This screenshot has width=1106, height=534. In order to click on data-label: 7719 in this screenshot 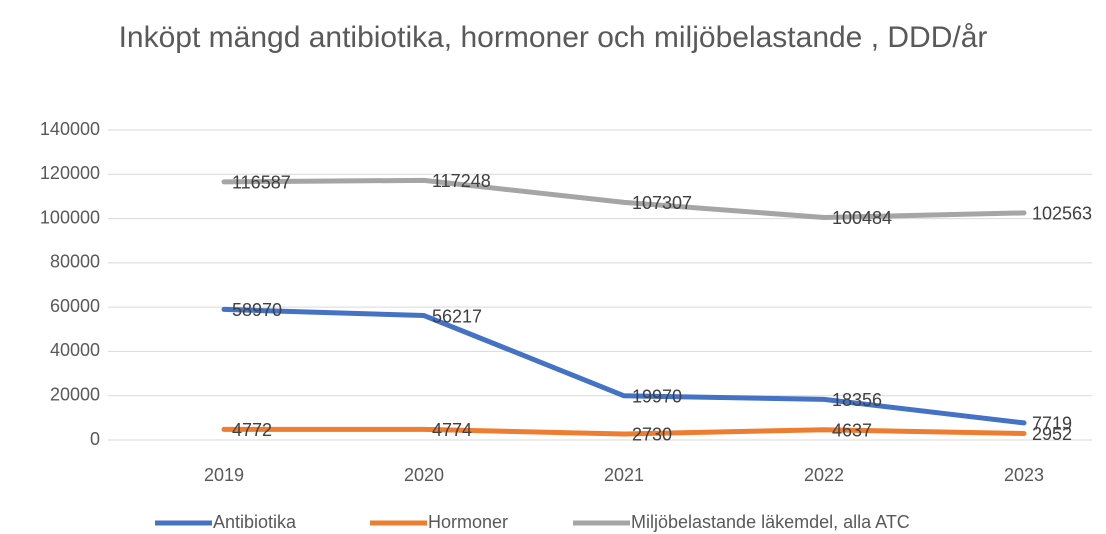, I will do `click(1052, 424)`.